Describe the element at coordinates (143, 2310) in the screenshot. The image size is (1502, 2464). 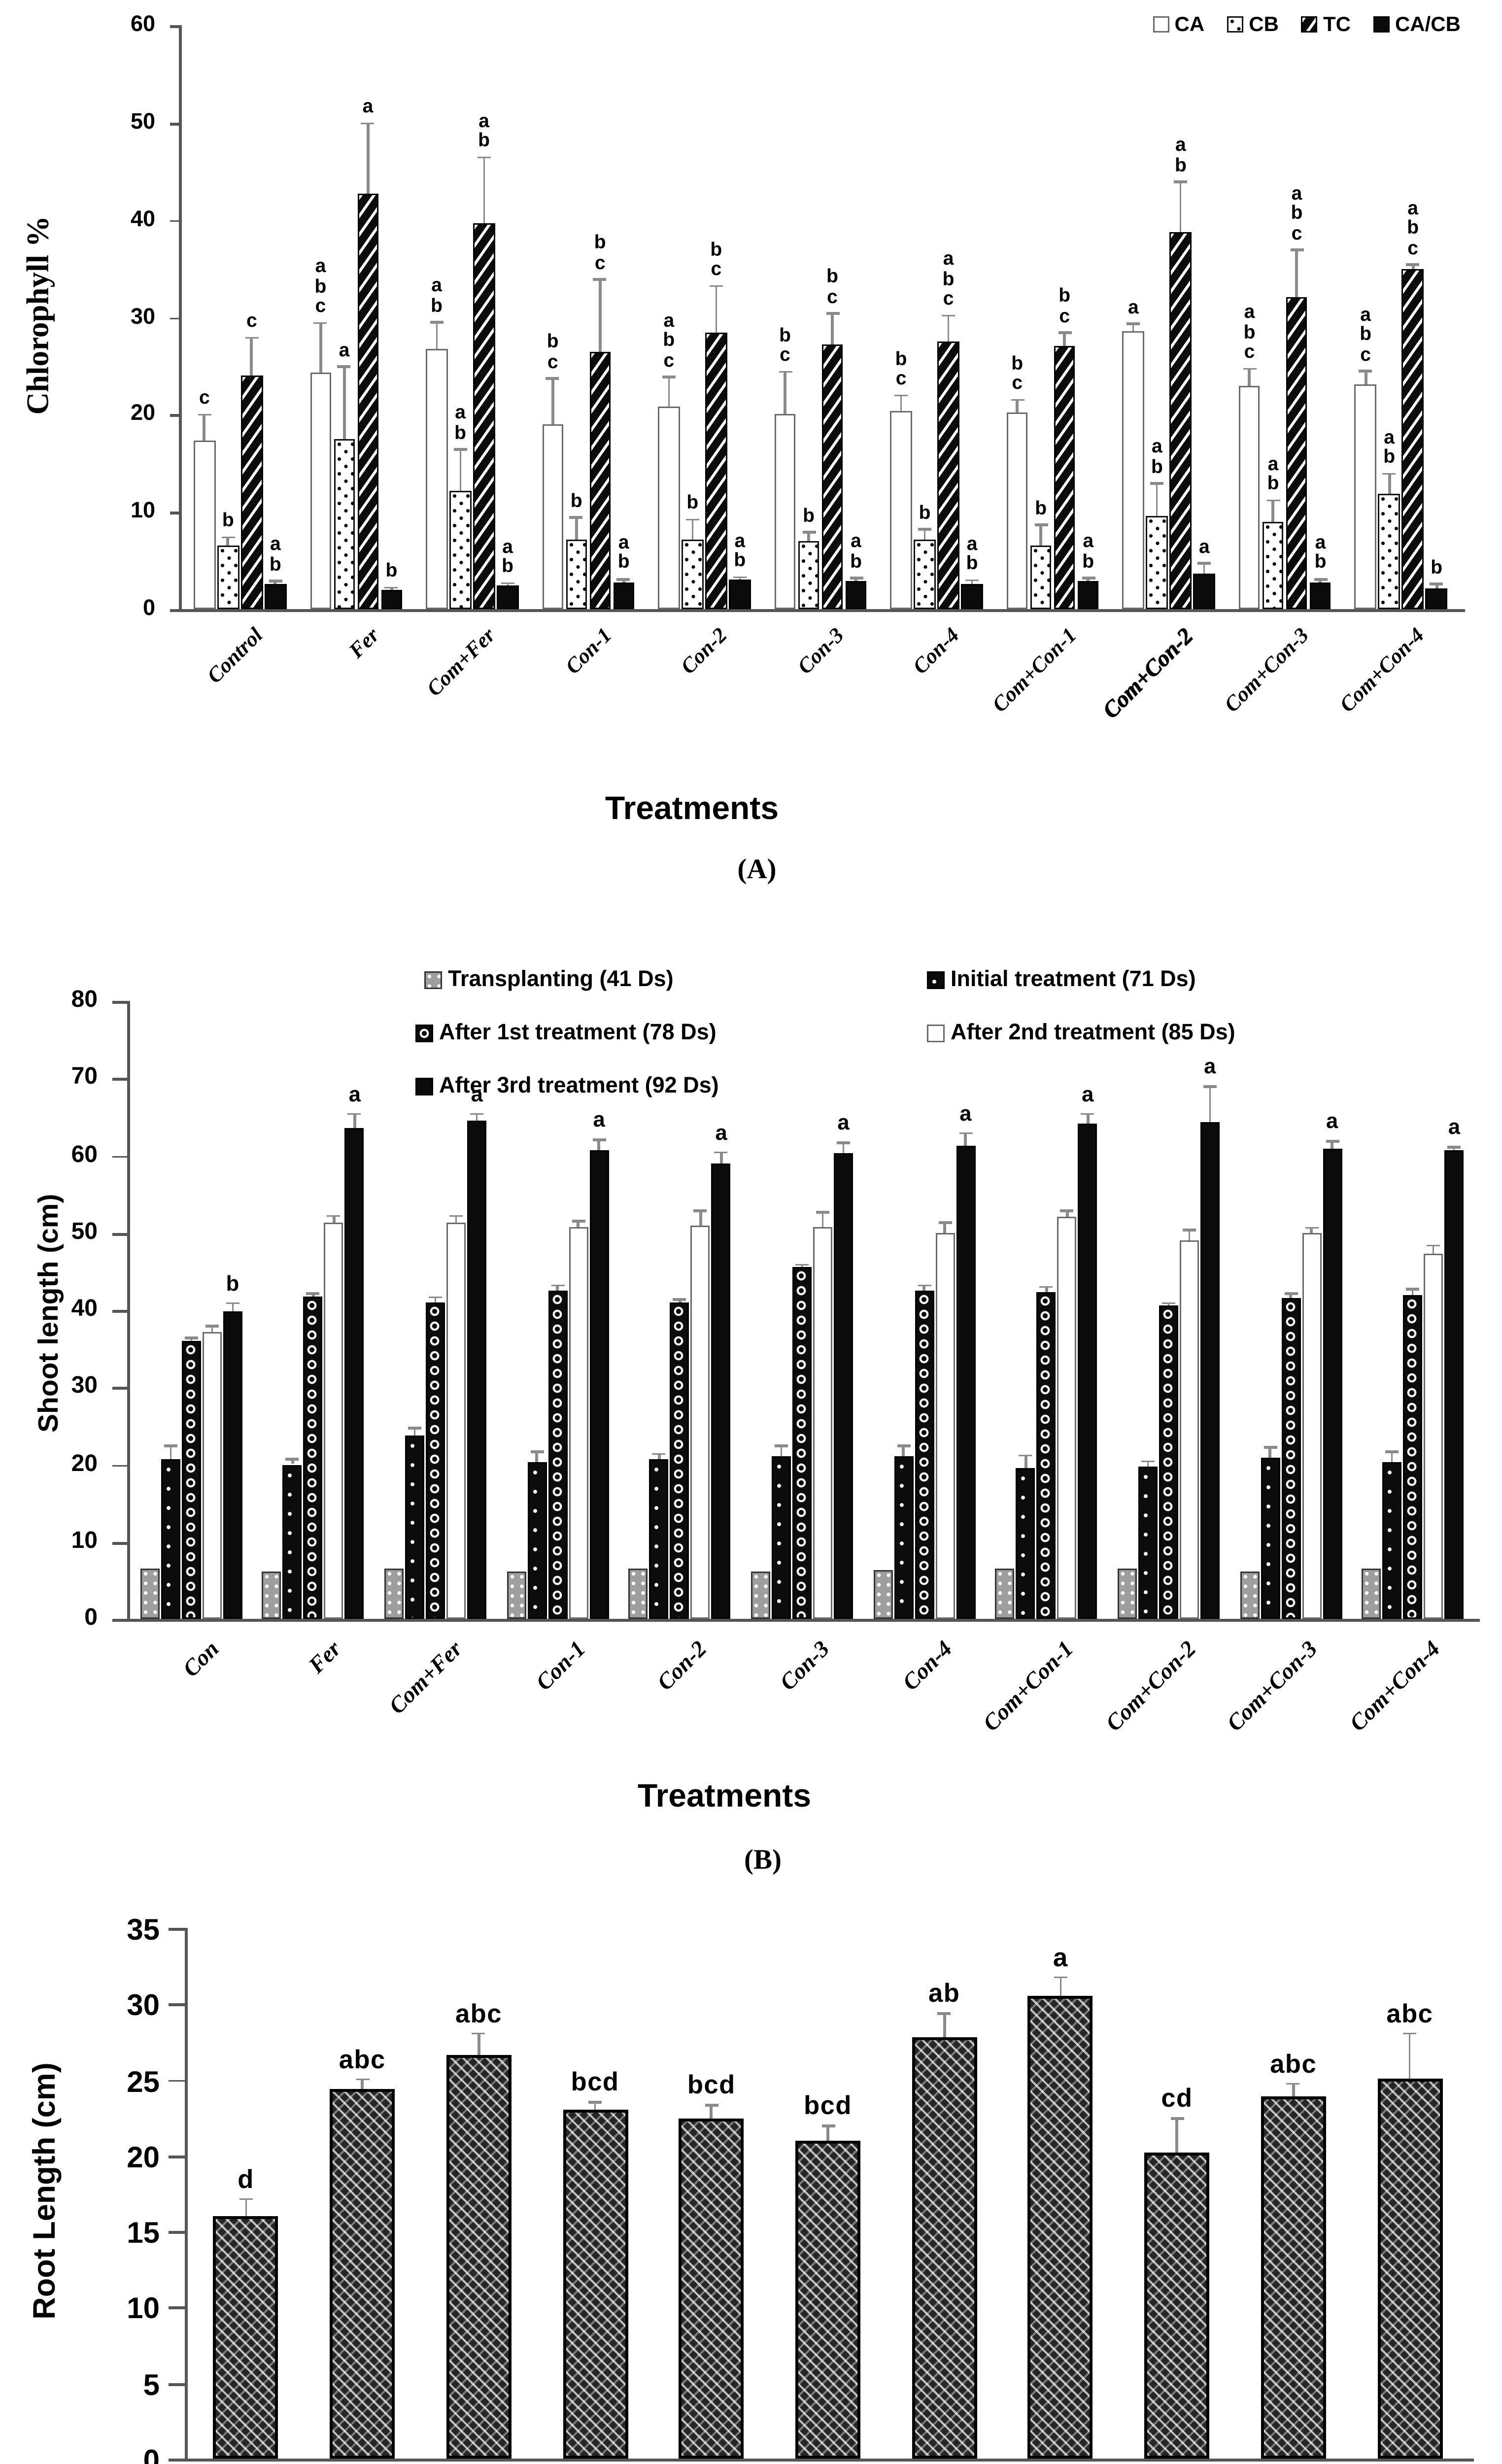
I see `y-tick-label: 10` at that location.